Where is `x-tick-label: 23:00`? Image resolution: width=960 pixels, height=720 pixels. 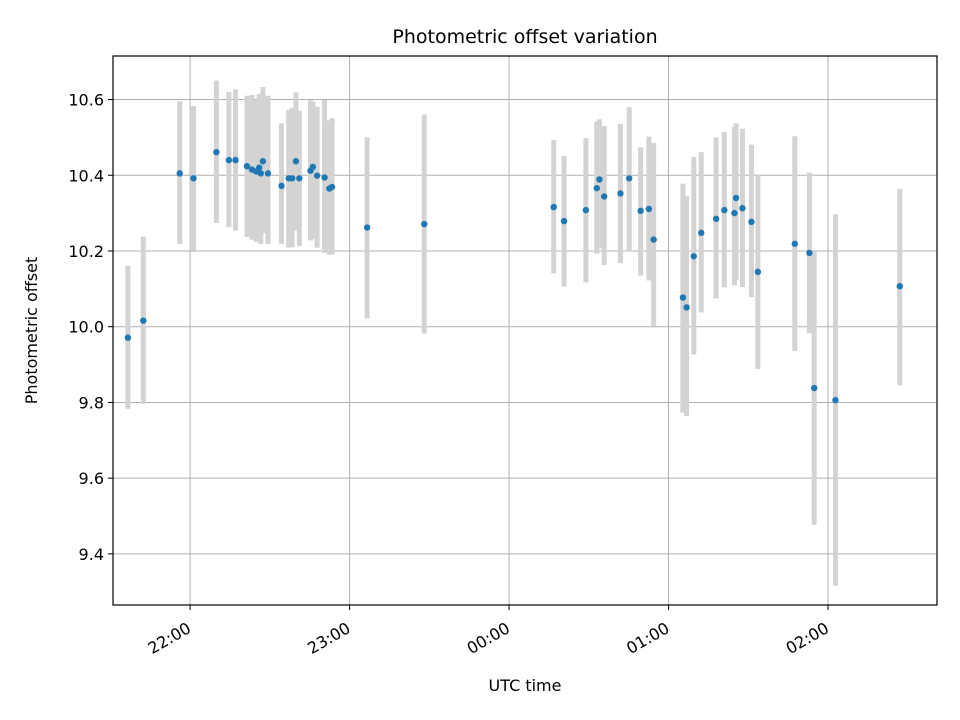
x-tick-label: 23:00 is located at coordinates (328, 638).